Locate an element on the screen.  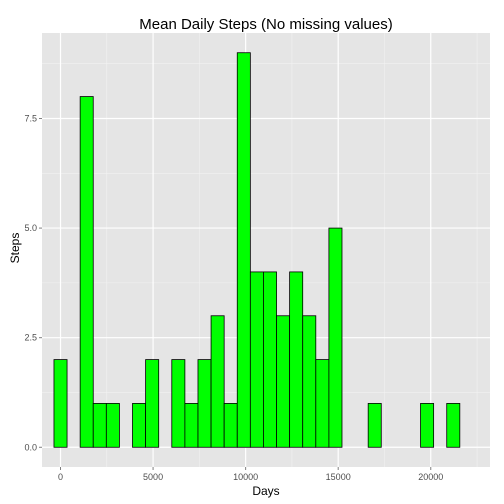
x-tick-label: 20000 is located at coordinates (430, 477).